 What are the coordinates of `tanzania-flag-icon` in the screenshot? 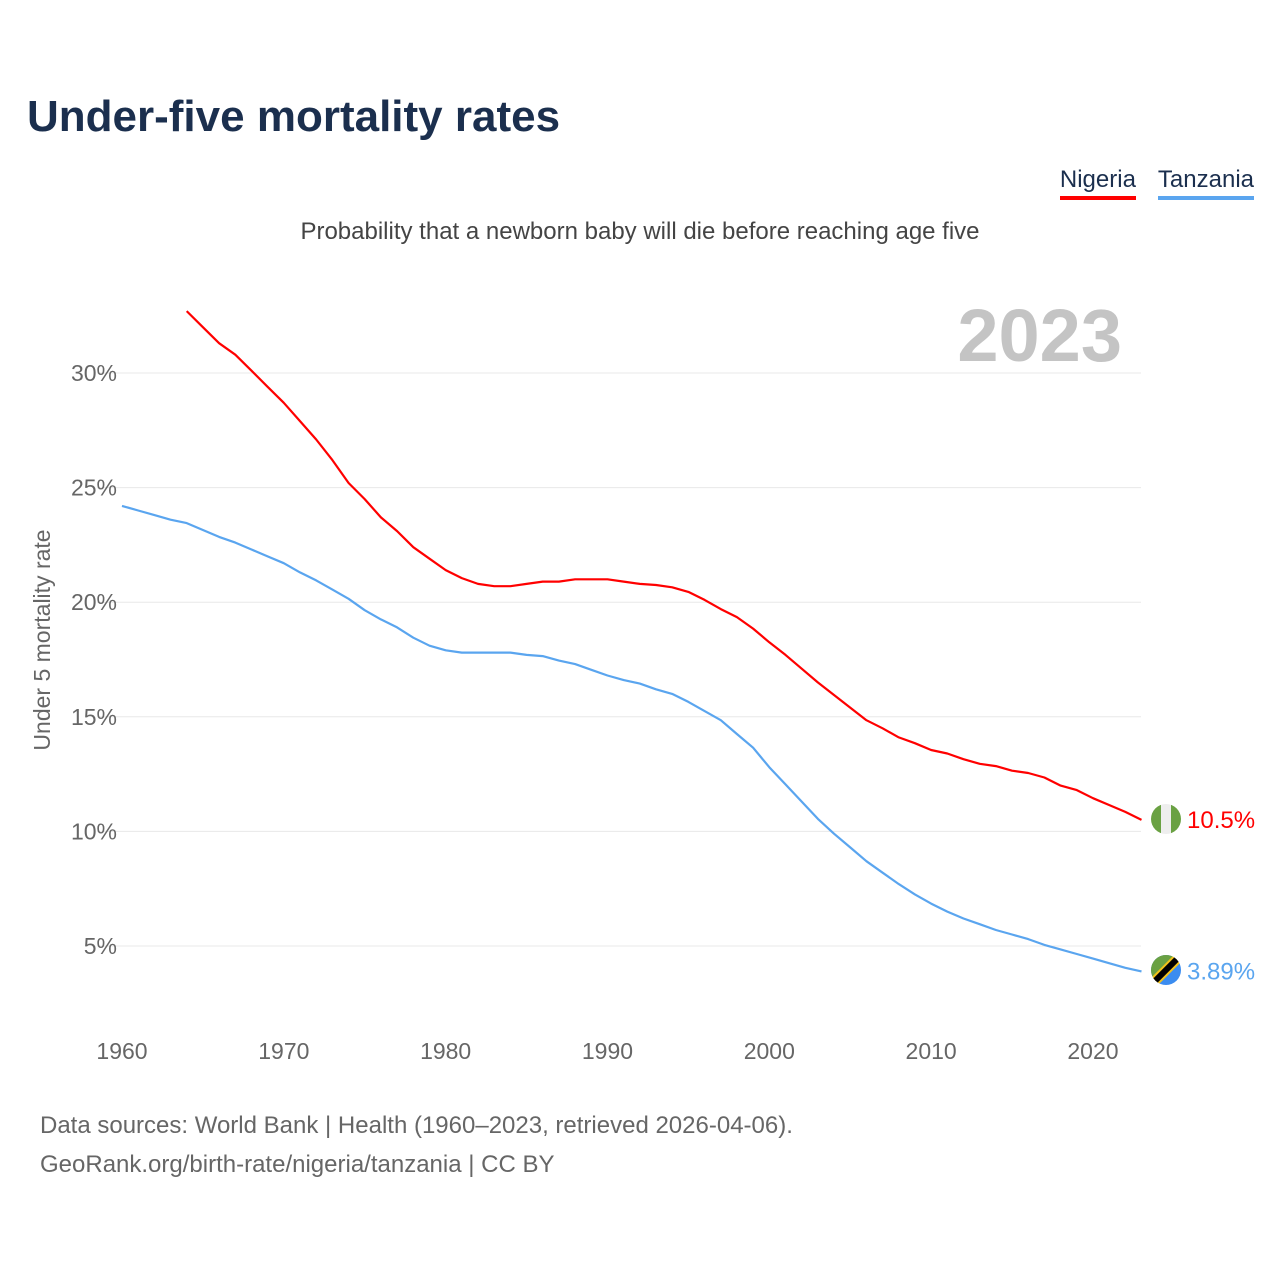 It's located at (1166, 970).